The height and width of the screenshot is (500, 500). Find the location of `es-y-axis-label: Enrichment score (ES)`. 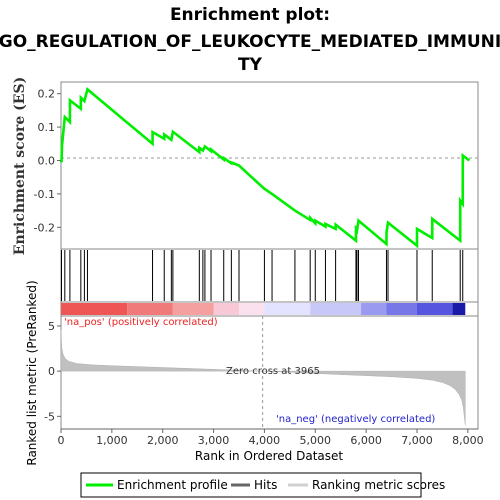

es-y-axis-label: Enrichment score (ES) is located at coordinates (20, 166).